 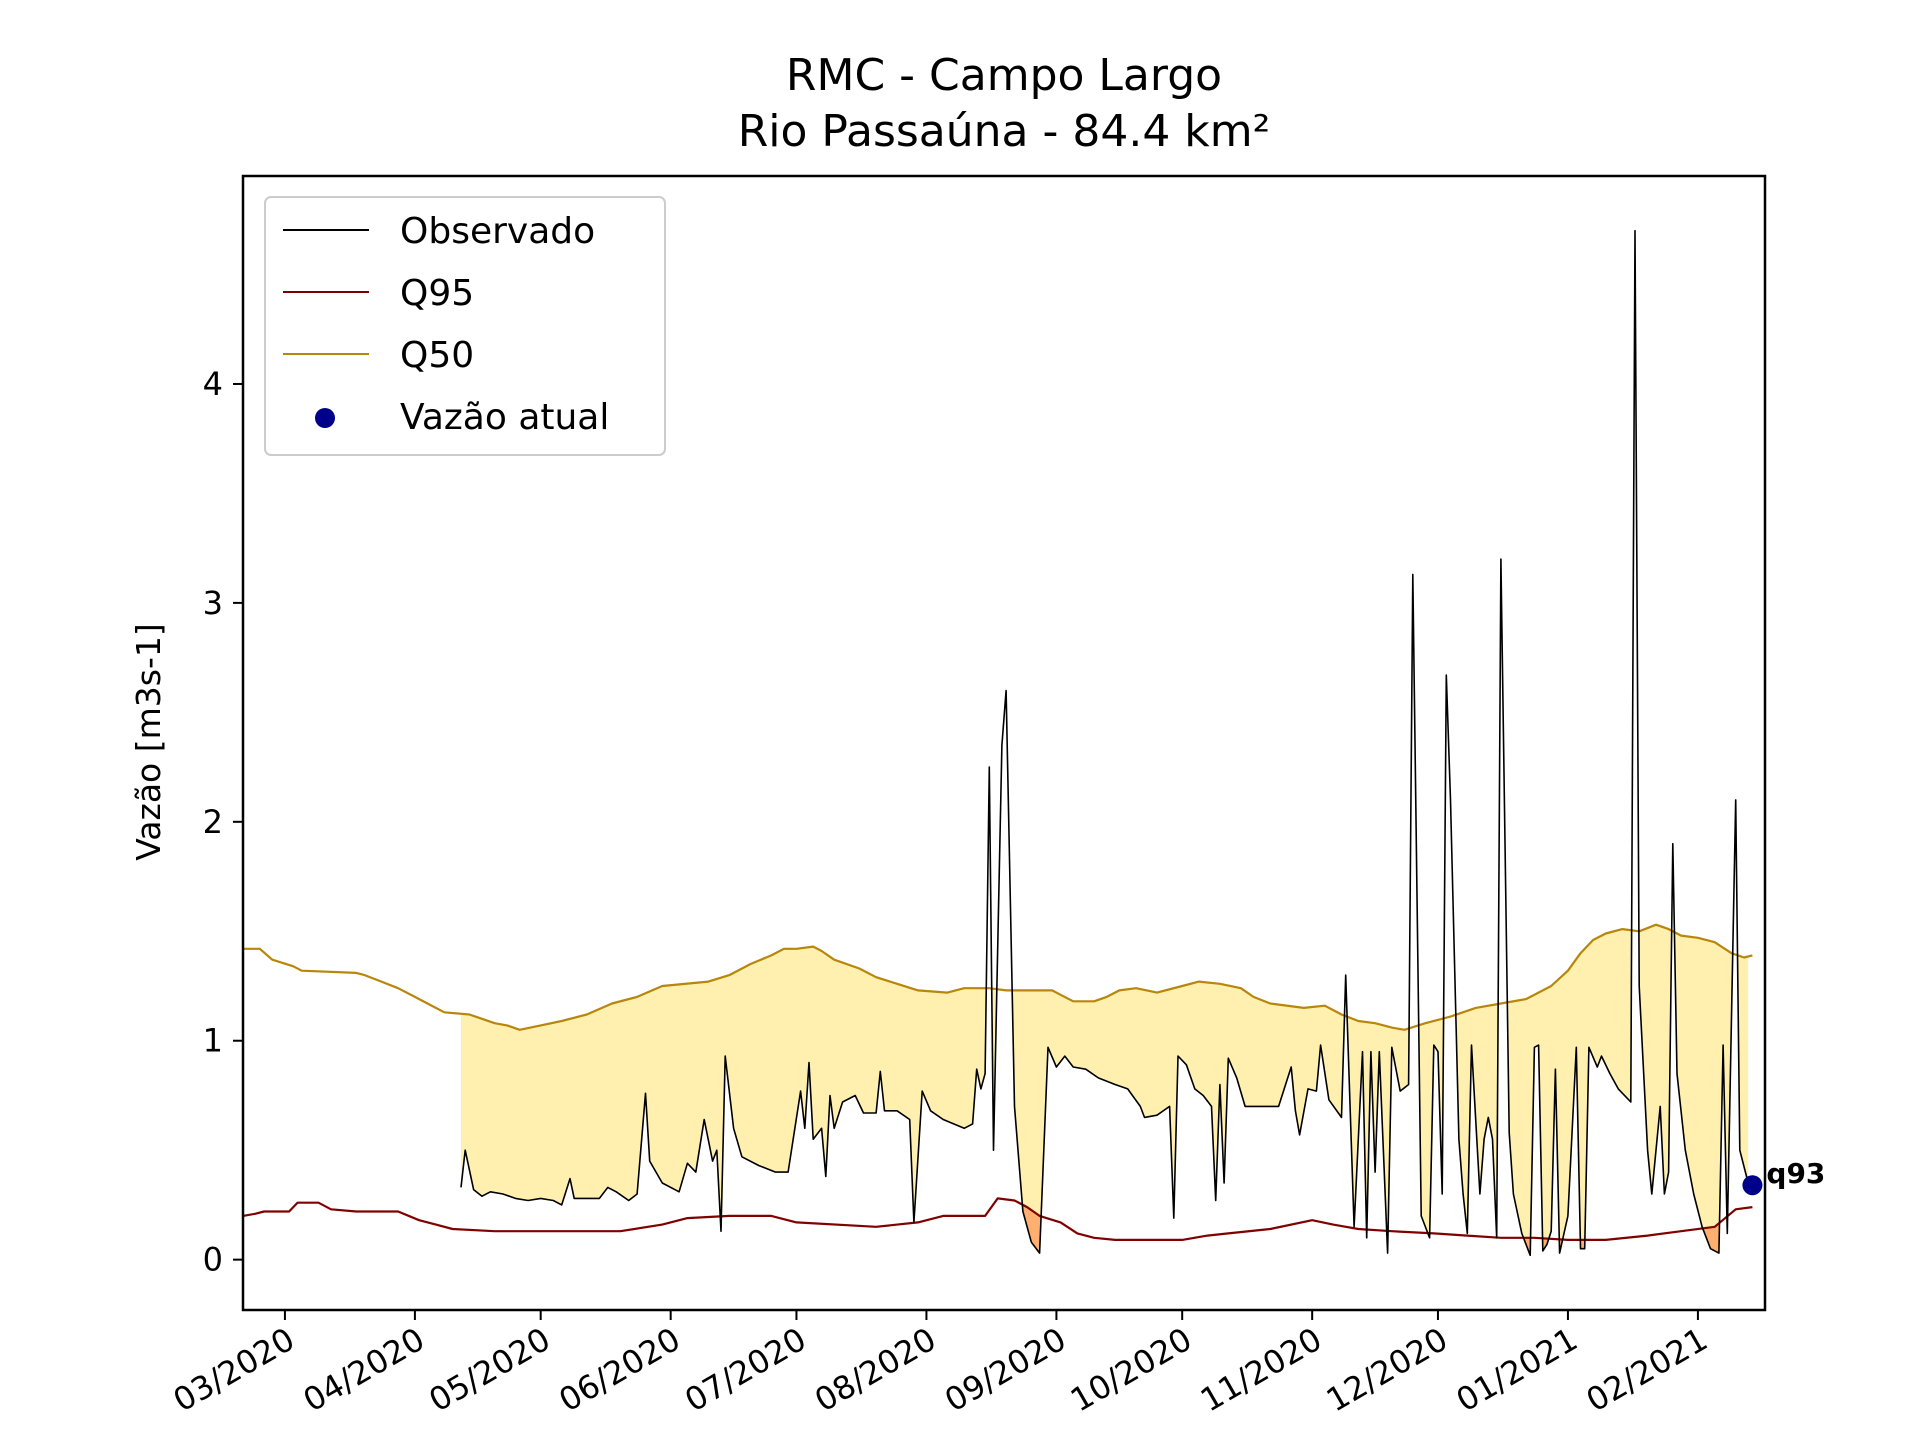 What do you see at coordinates (998, 977) in the screenshot?
I see `series-line-q50` at bounding box center [998, 977].